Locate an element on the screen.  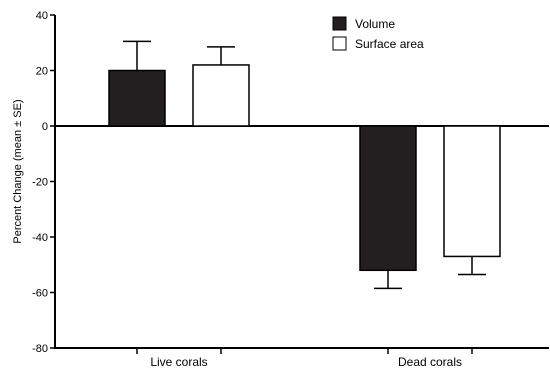
x-axis: Live corals Dead corals is located at coordinates (302, 358).